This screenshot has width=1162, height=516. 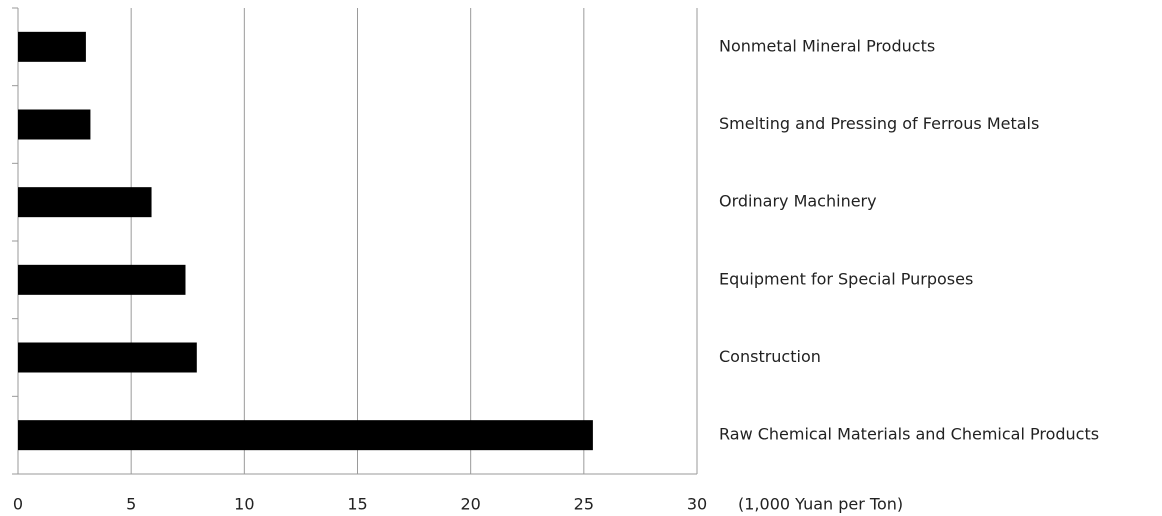 I want to click on category-label: Construction, so click(x=770, y=356).